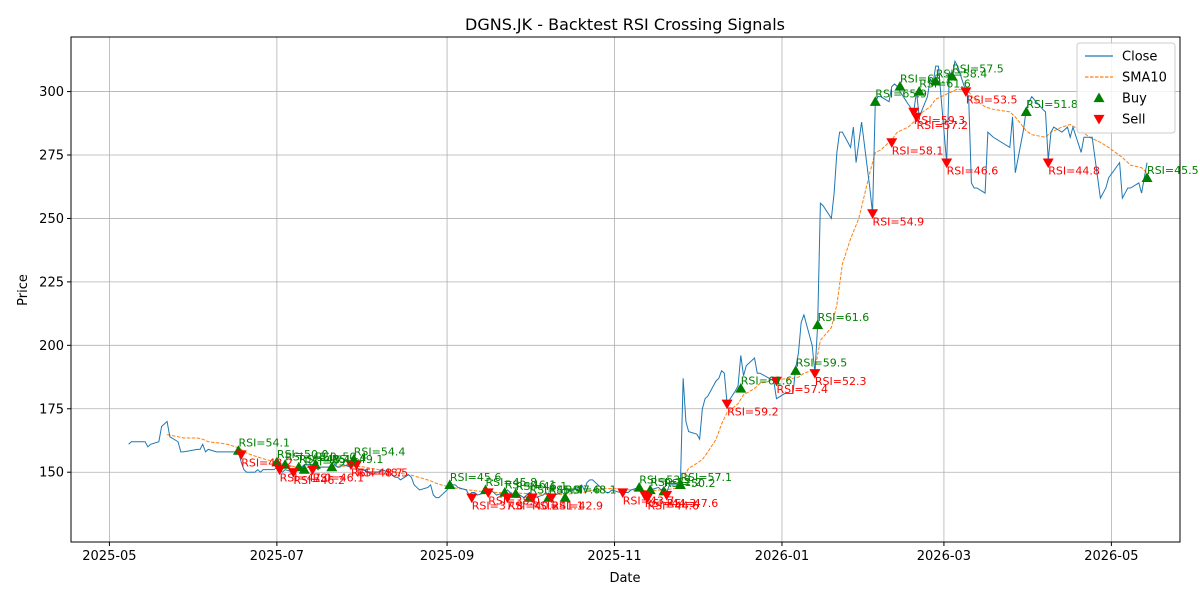 This screenshot has width=1200, height=600. What do you see at coordinates (1099, 119) in the screenshot?
I see `legend-swatch-sell` at bounding box center [1099, 119].